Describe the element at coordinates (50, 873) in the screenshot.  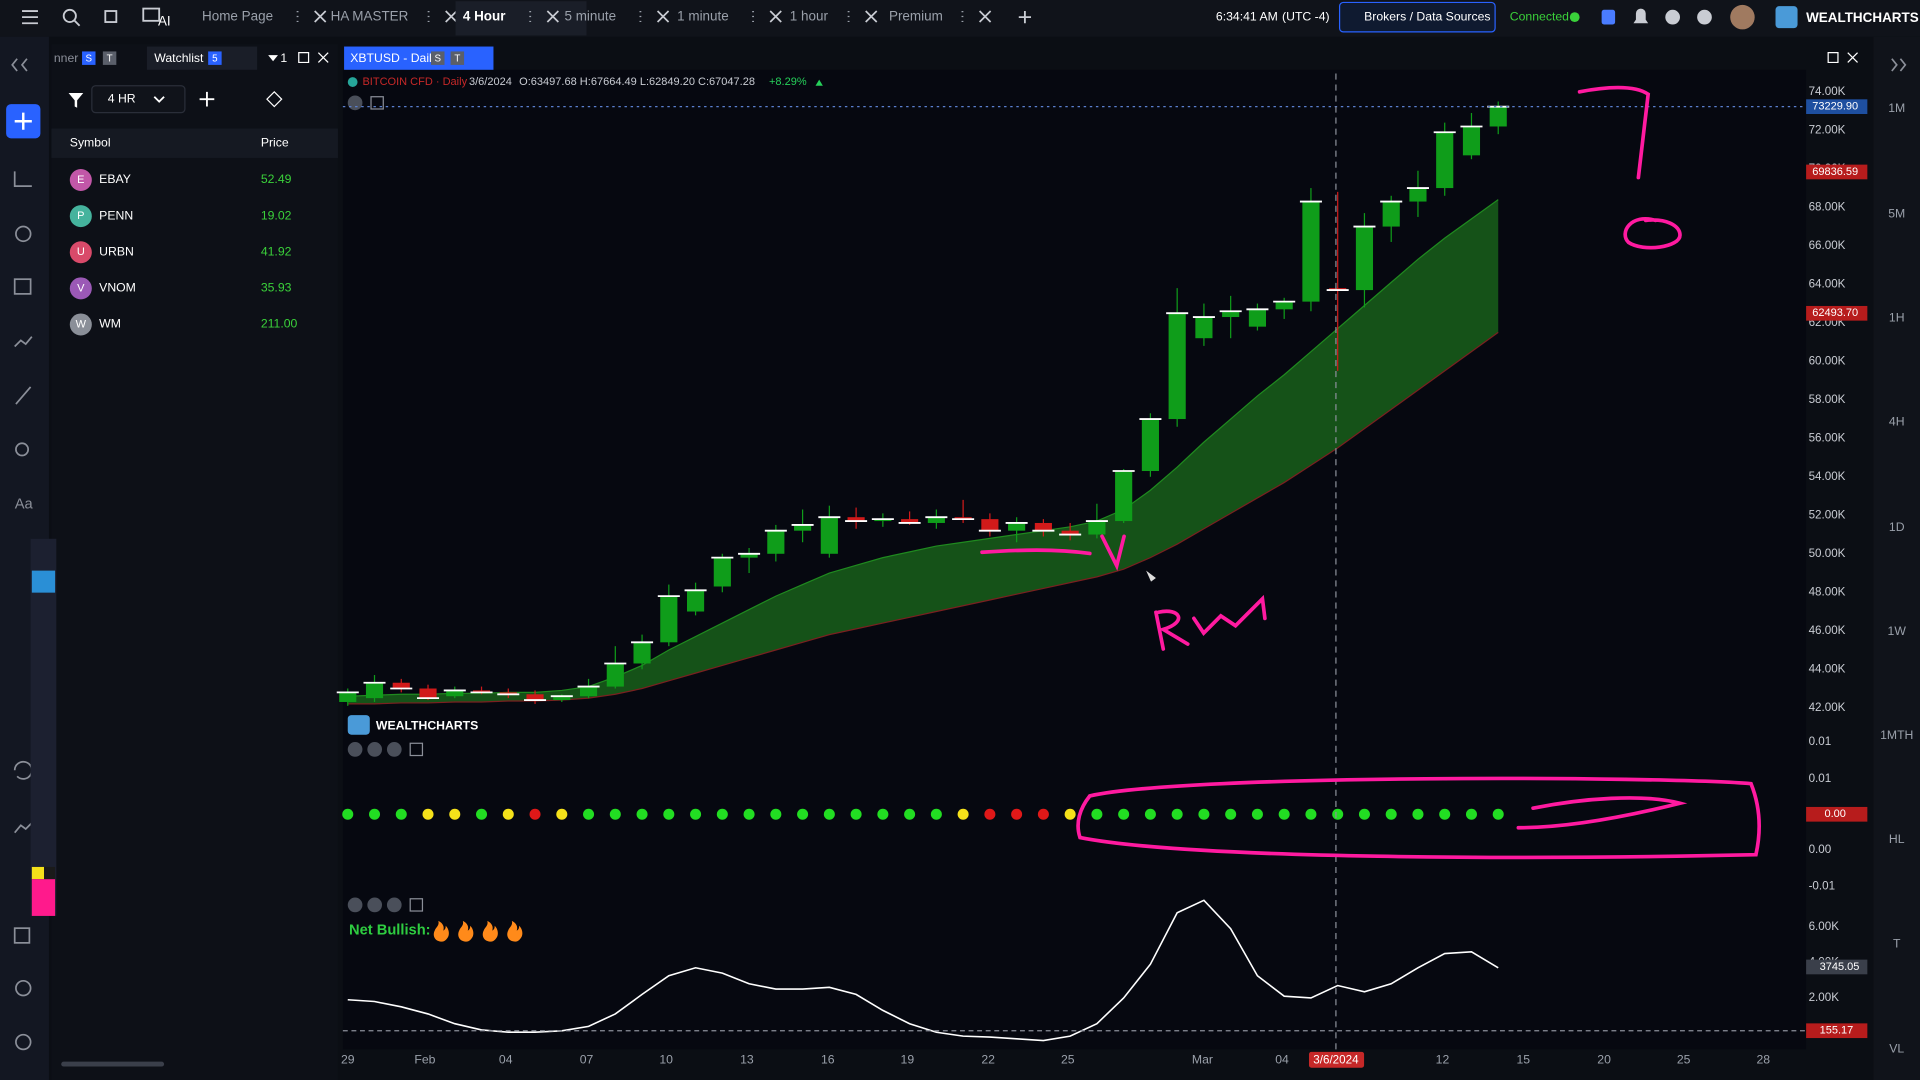
I see `color-black` at that location.